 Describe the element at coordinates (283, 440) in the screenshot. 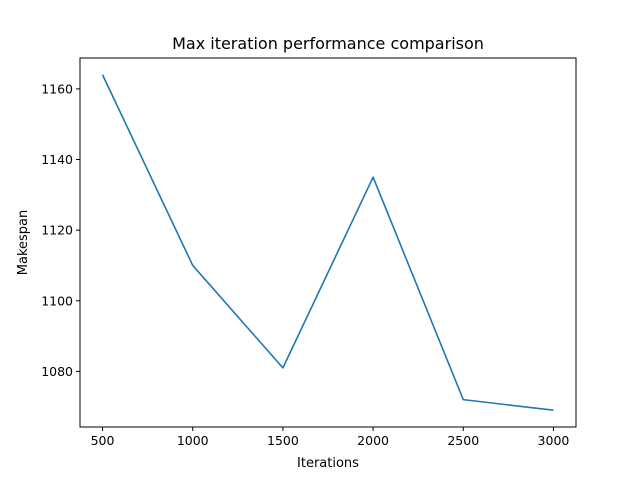

I see `x-tick-label: 1500` at that location.